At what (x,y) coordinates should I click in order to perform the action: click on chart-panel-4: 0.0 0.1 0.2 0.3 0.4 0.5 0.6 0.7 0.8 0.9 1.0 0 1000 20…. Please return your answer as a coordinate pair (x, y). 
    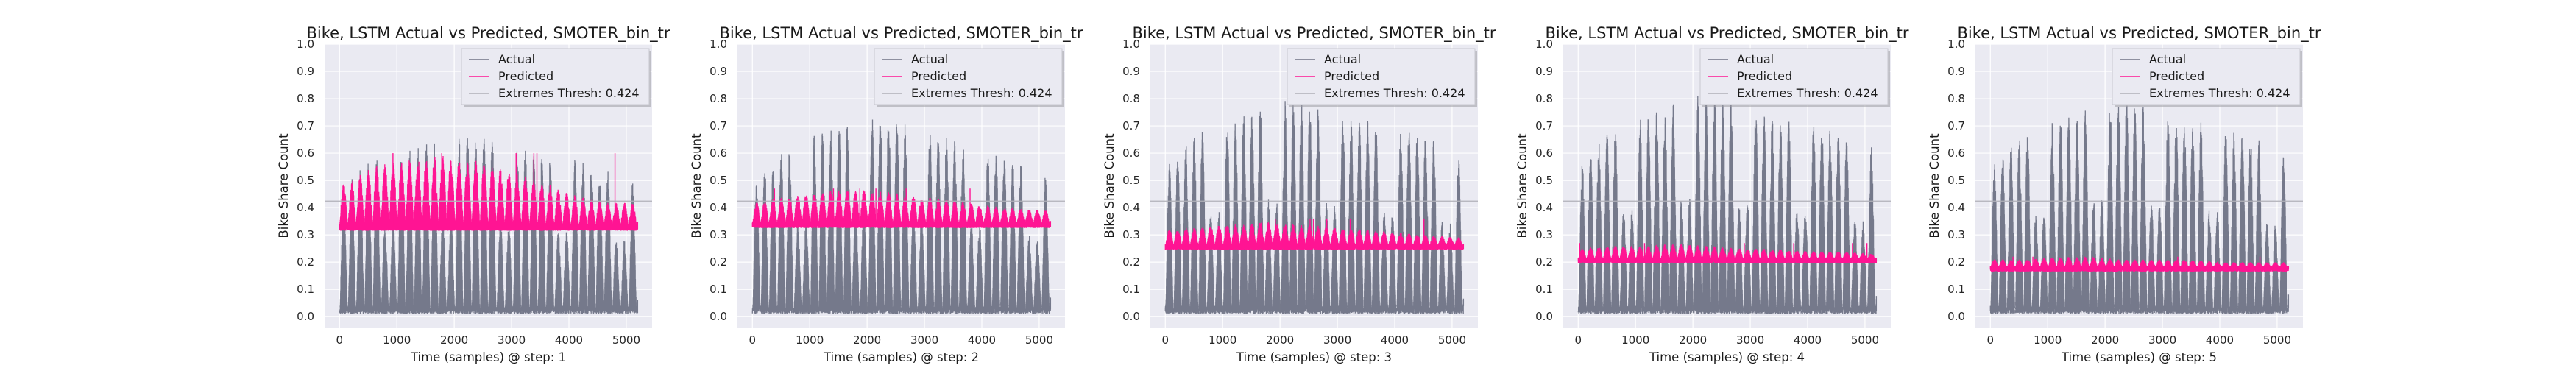
    Looking at the image, I should click on (1712, 194).